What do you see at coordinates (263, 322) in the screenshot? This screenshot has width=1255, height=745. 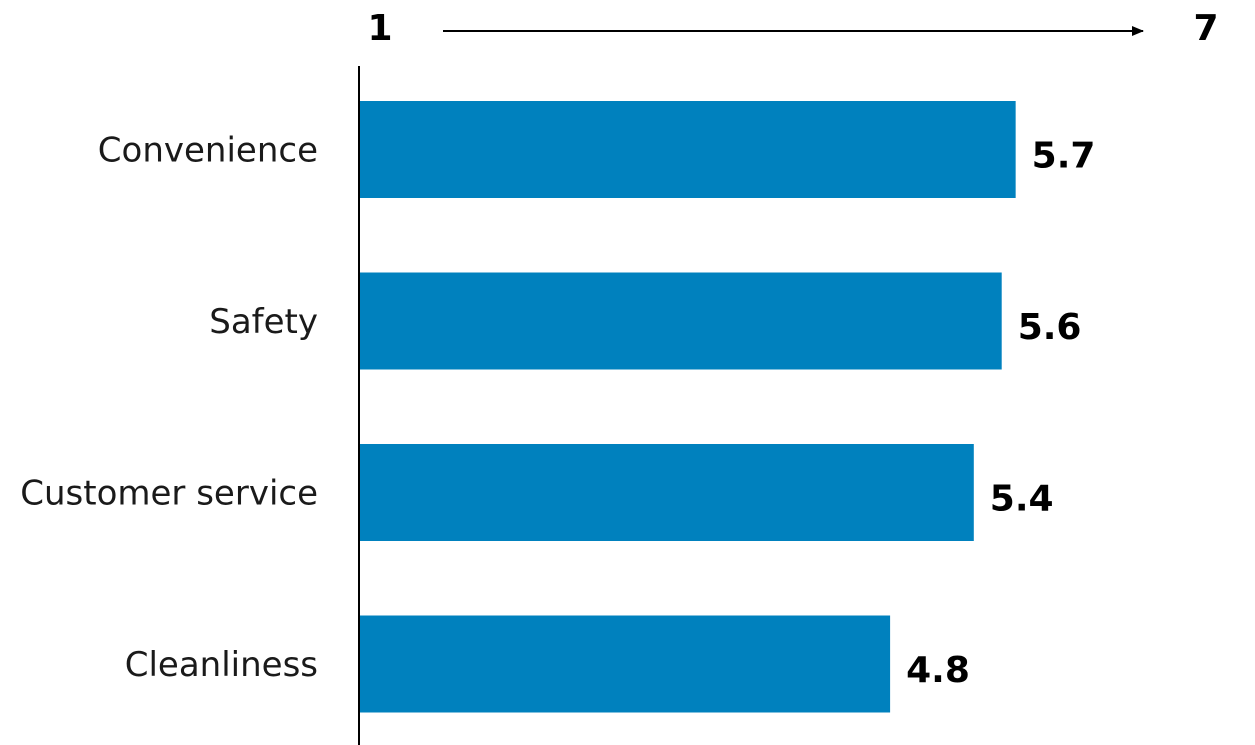 I see `category-label: Safety` at bounding box center [263, 322].